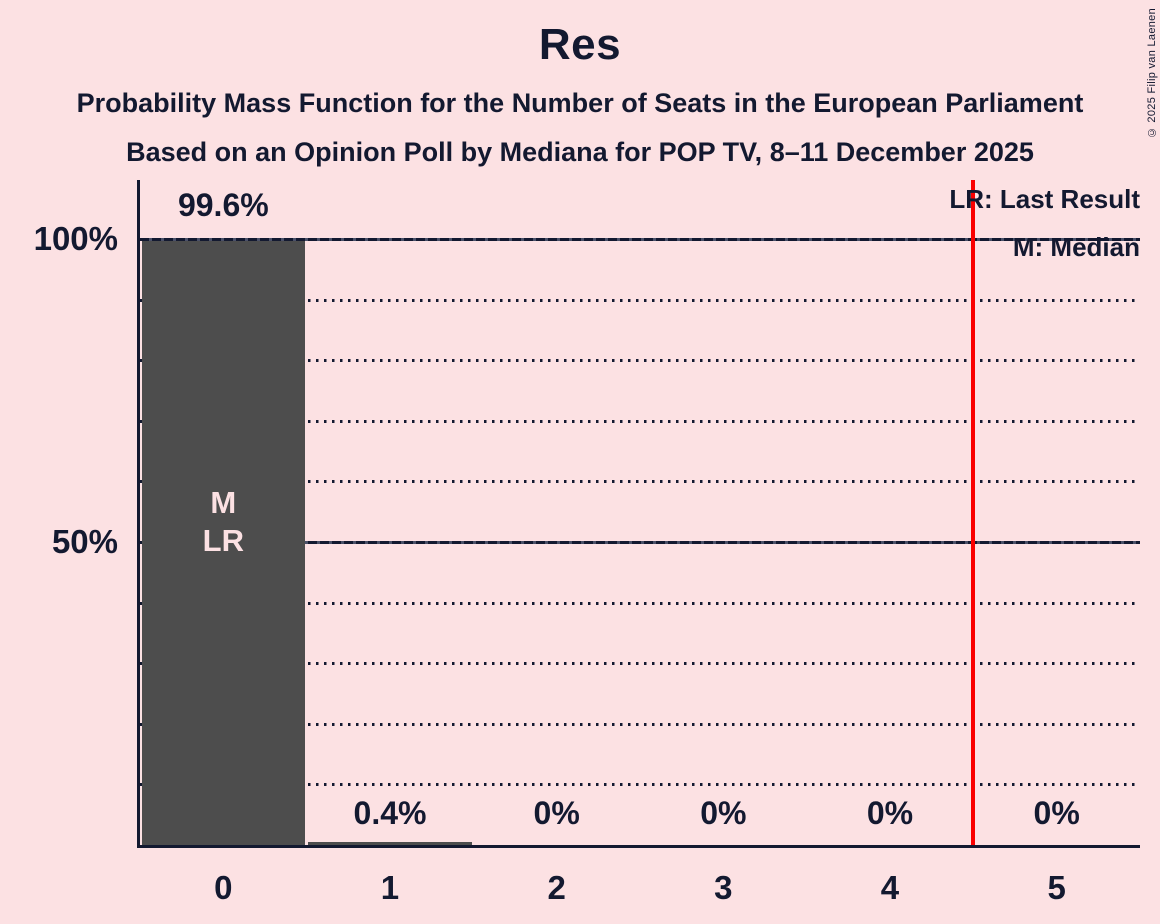 The height and width of the screenshot is (924, 1160). I want to click on bar-median-lastresult-marker: M LR, so click(224, 522).